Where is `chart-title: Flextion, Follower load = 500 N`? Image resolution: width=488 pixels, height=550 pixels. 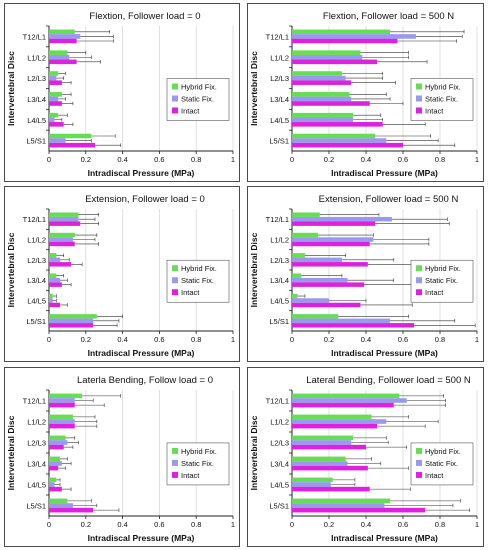 chart-title: Flextion, Follower load = 500 N is located at coordinates (388, 16).